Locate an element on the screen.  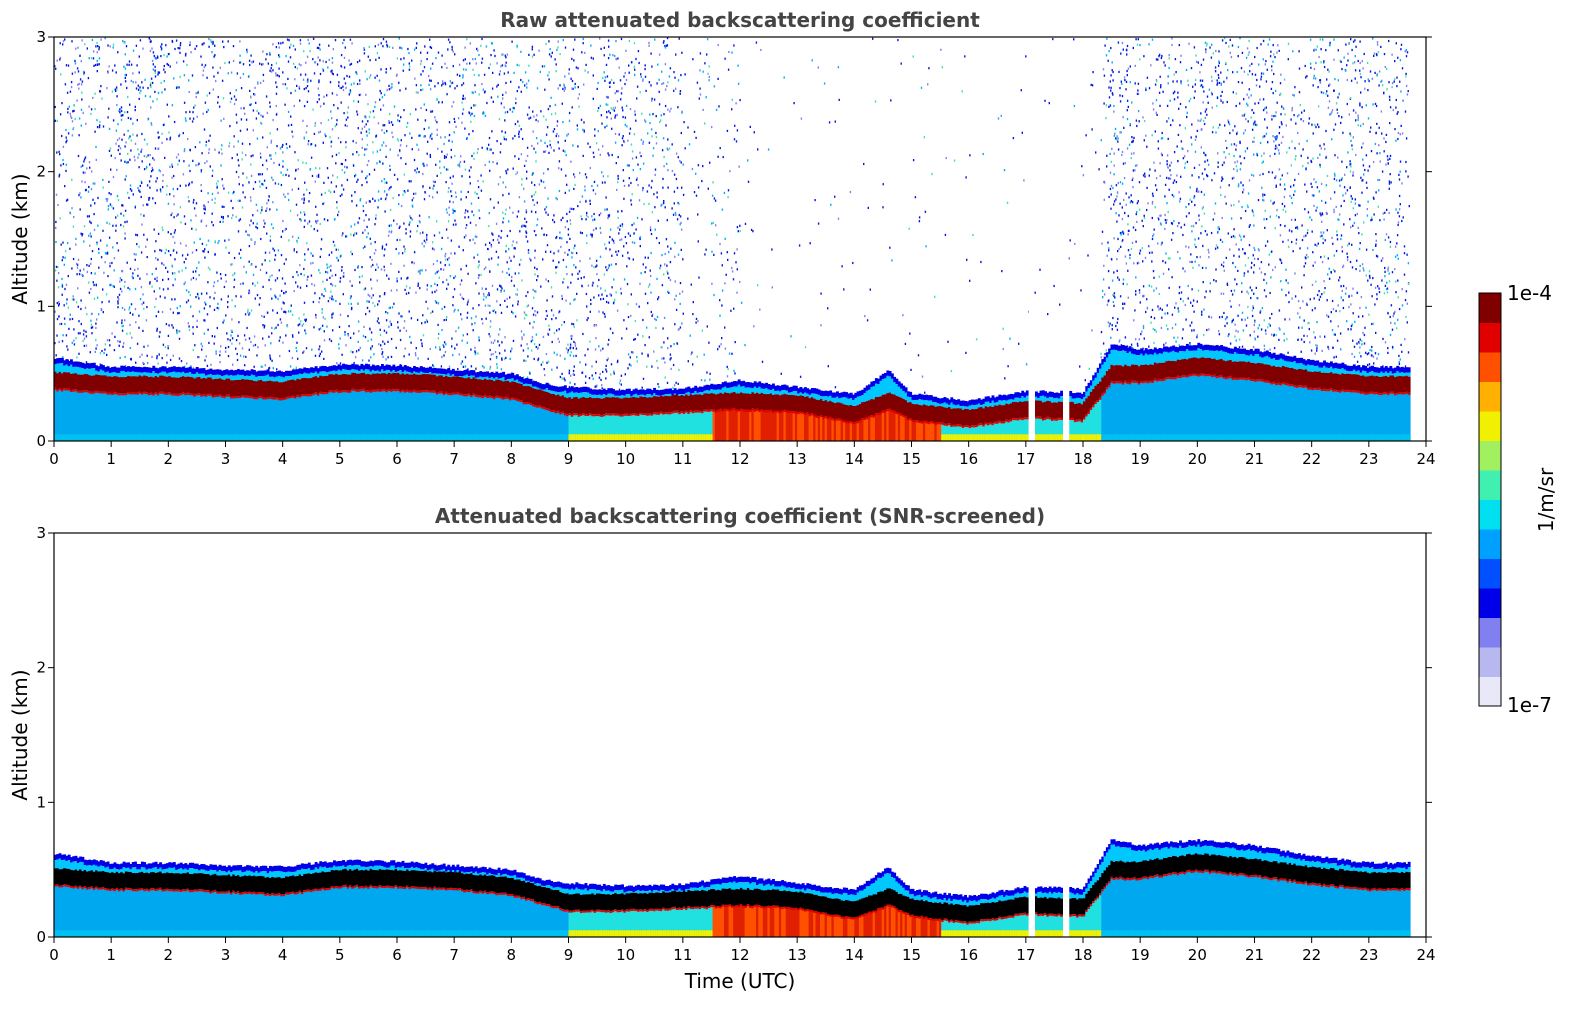
colorbar is located at coordinates (1490, 500).